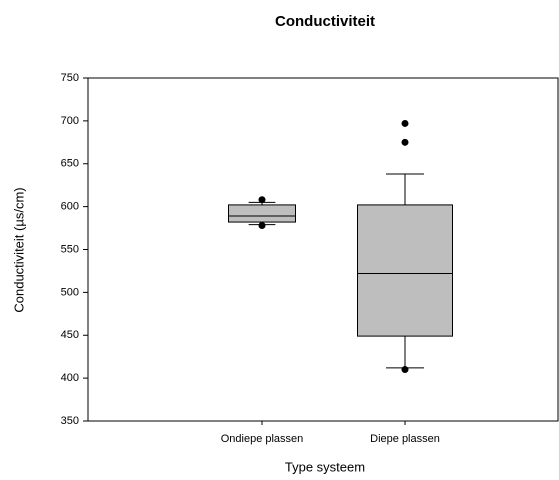  I want to click on x-tick-label: Diepe plassen, so click(405, 439).